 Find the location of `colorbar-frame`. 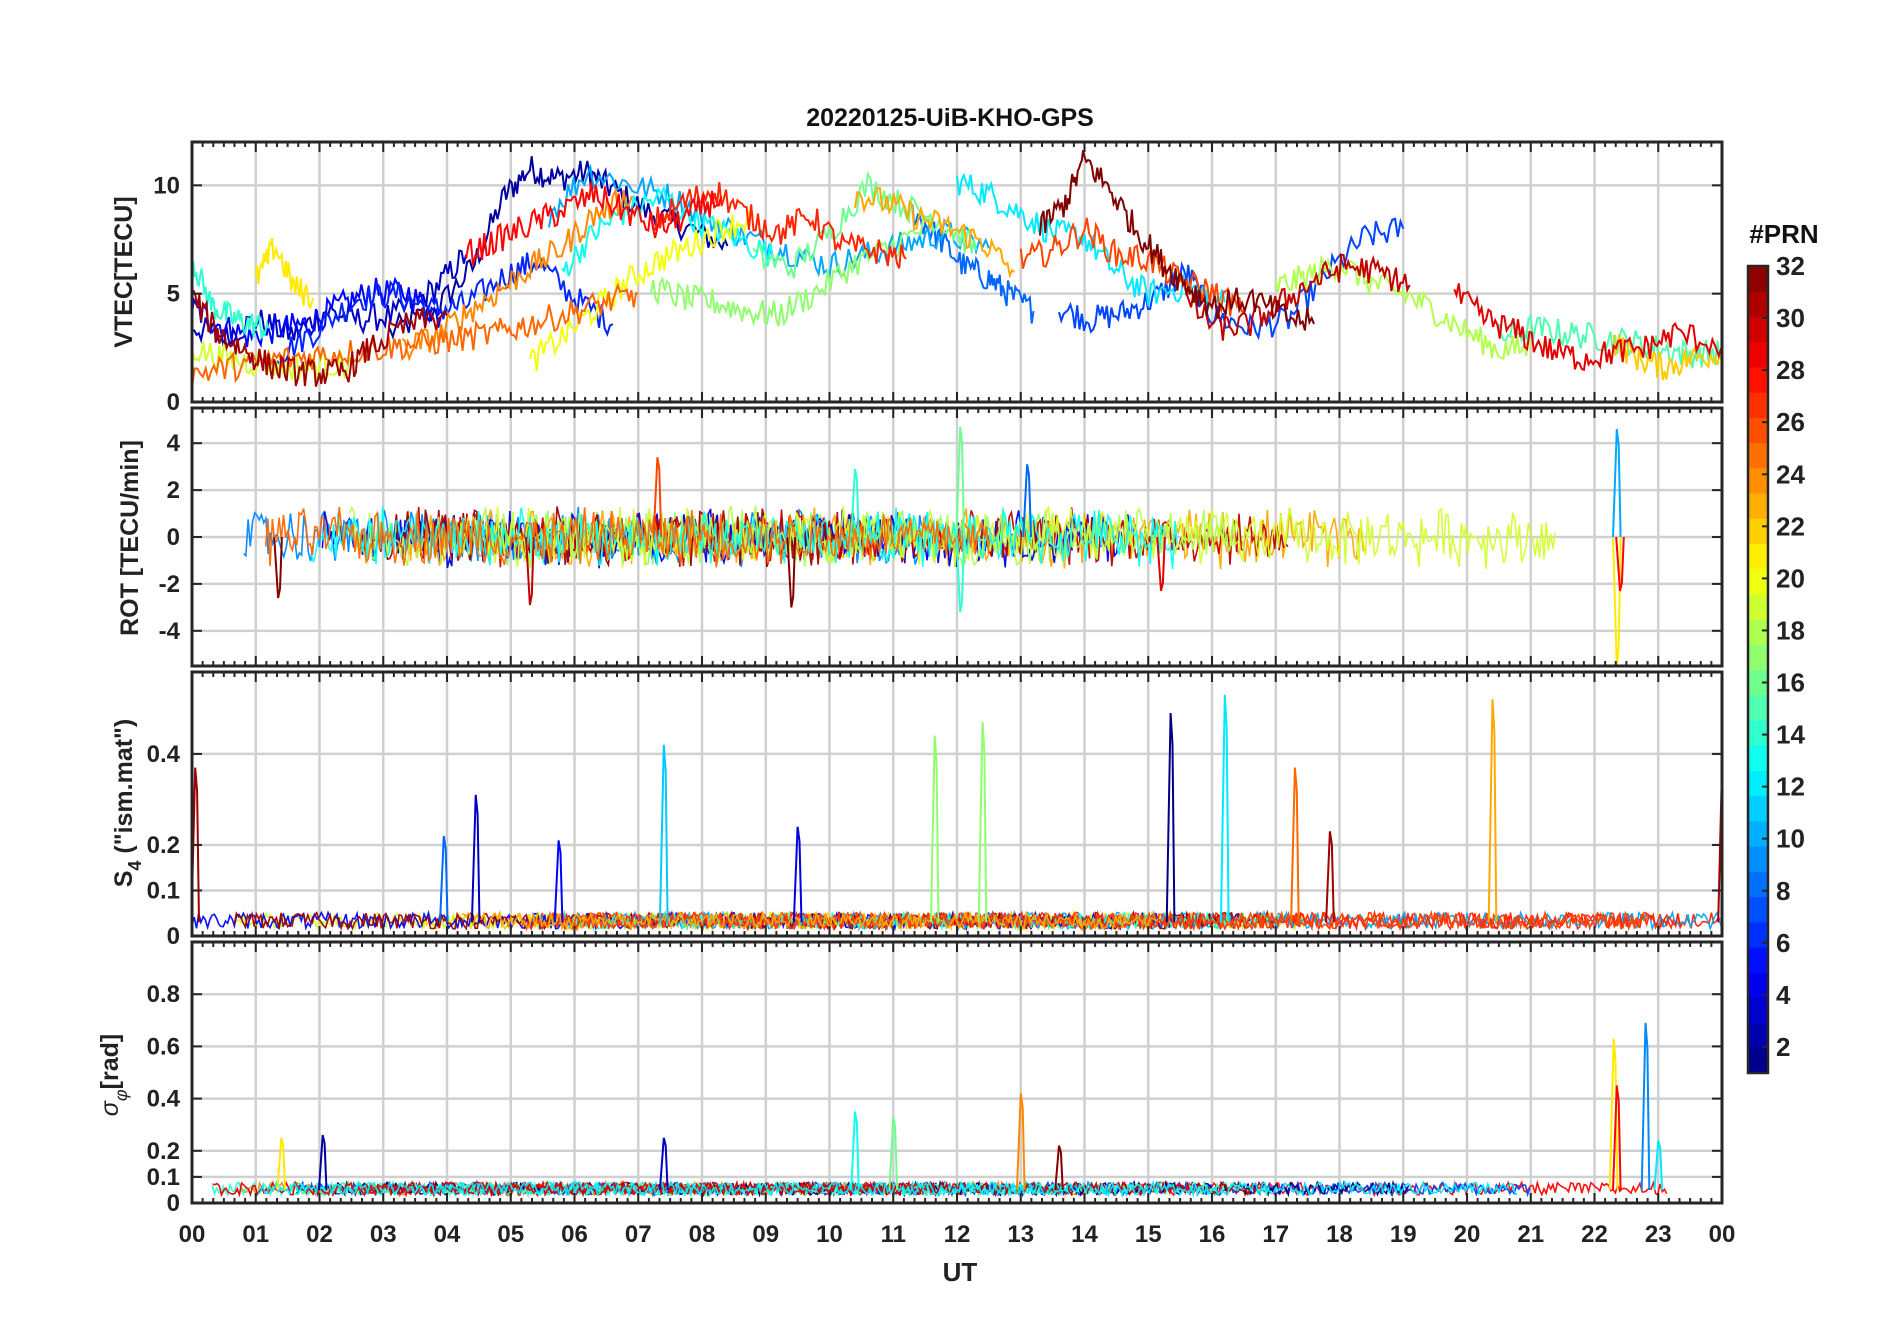

colorbar-frame is located at coordinates (1758, 669).